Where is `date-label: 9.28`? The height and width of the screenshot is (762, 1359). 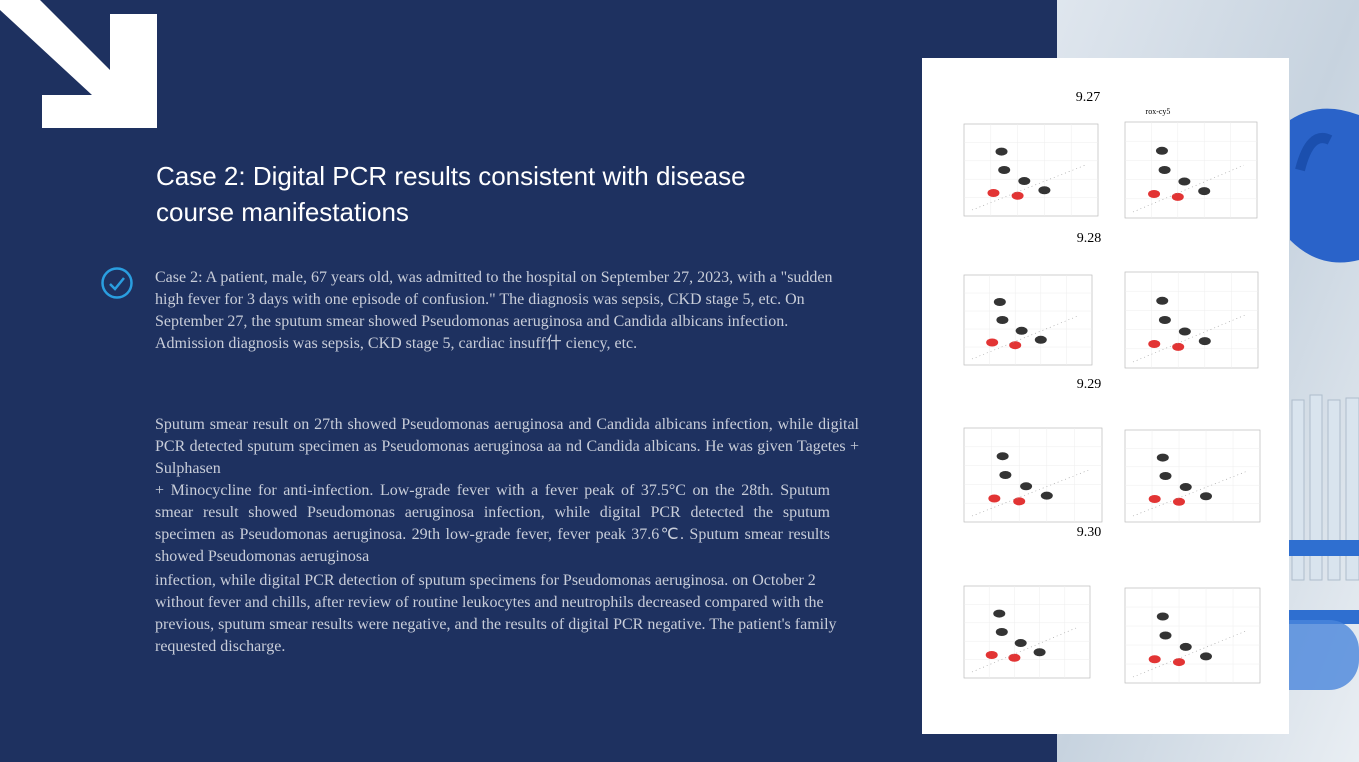 date-label: 9.28 is located at coordinates (1089, 238).